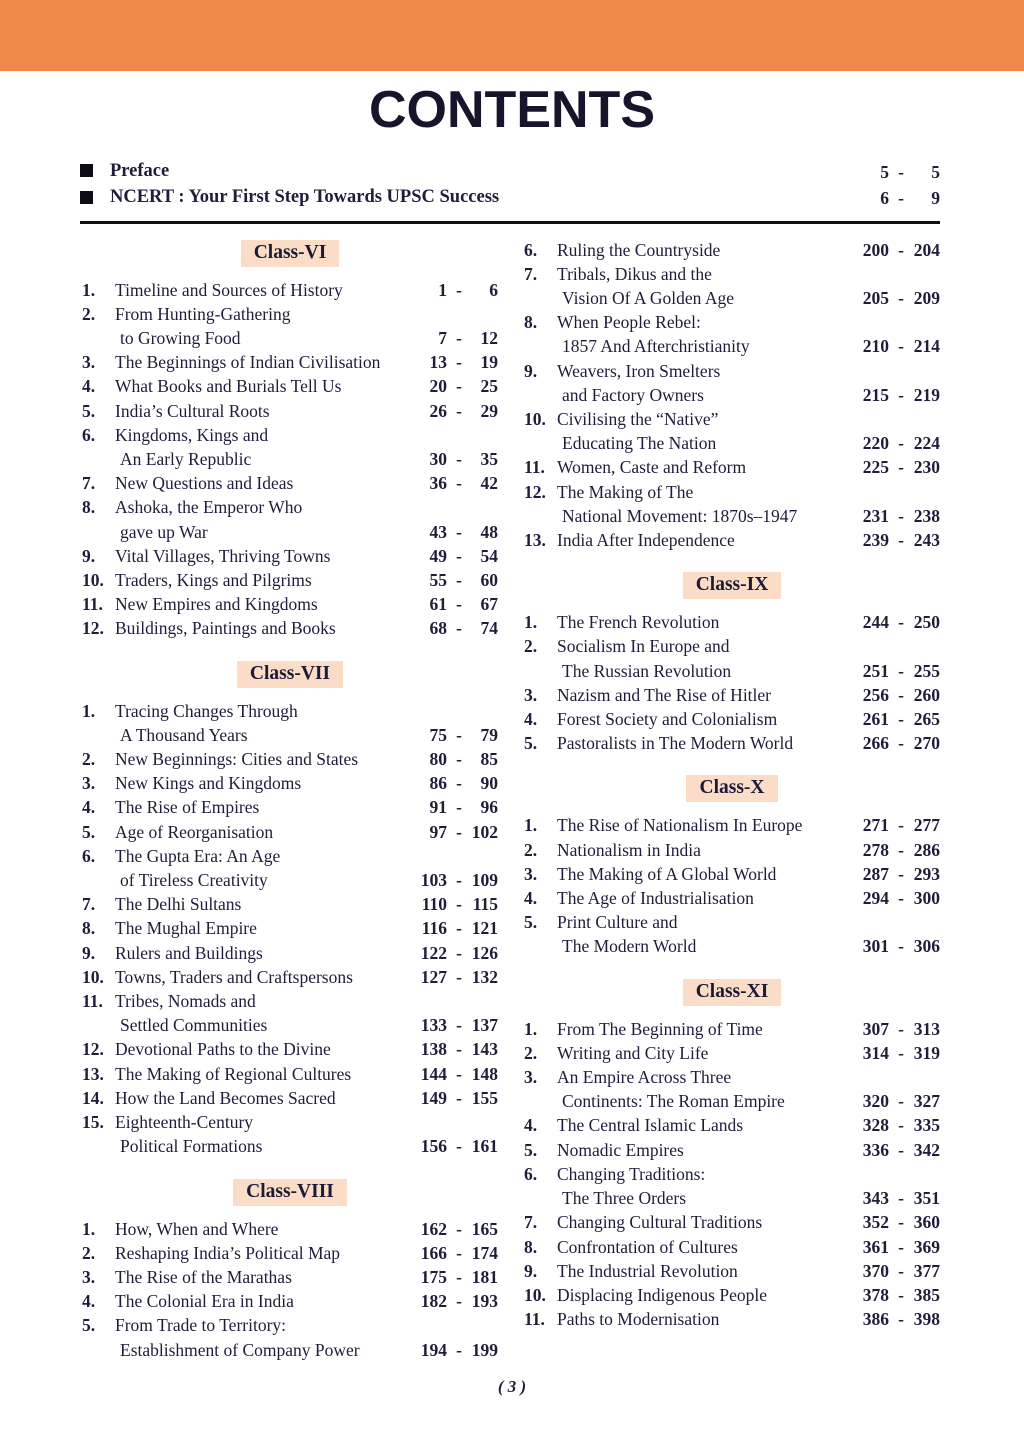  I want to click on toc-item: 4. What Books and Burials Tell Us 20-25, so click(290, 386).